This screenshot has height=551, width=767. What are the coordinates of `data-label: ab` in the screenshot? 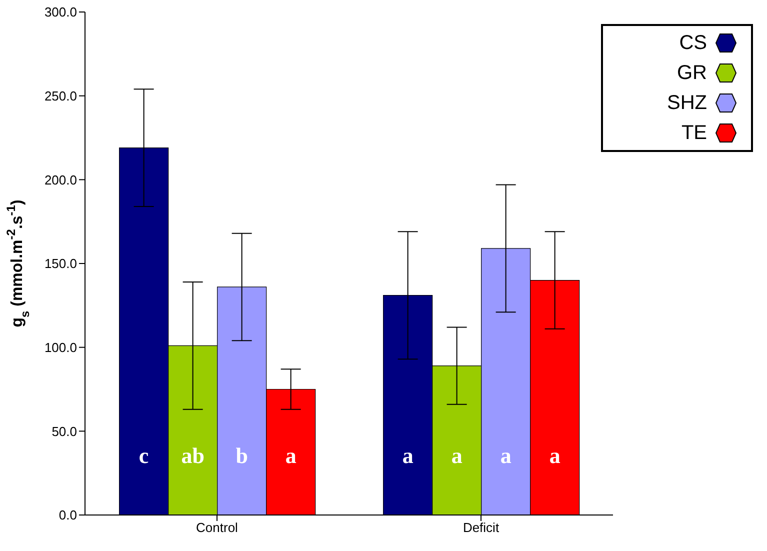 It's located at (192, 455).